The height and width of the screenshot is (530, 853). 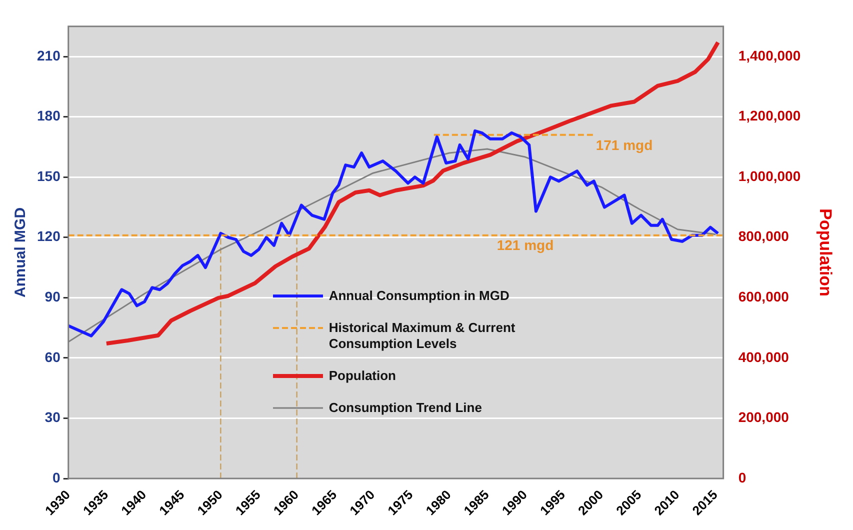 I want to click on annotation: 121 mgd, so click(x=525, y=245).